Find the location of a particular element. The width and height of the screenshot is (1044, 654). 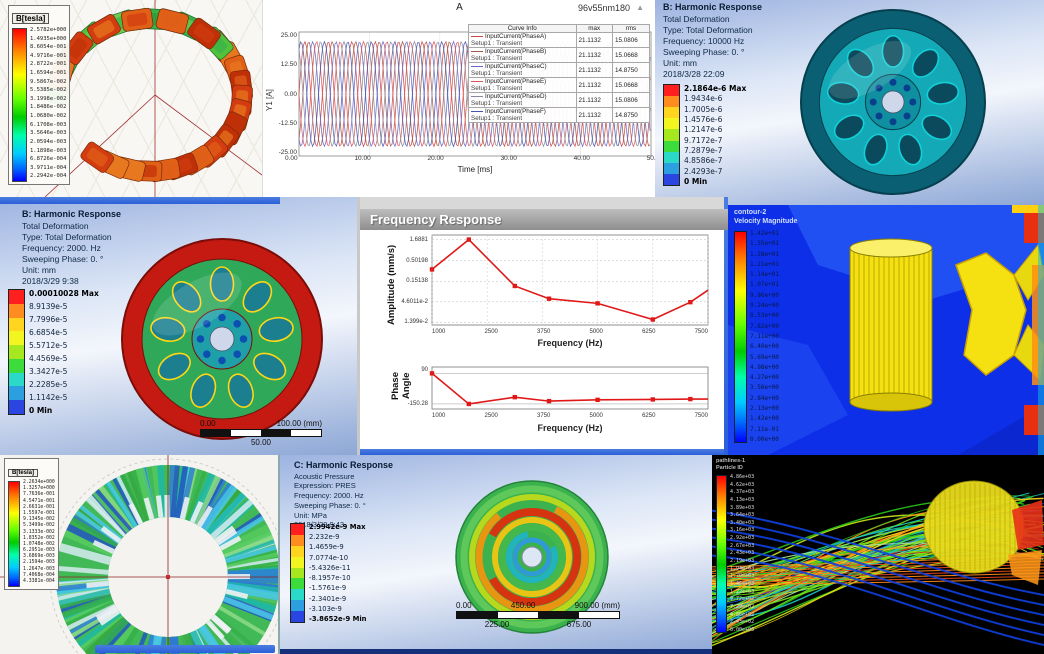

legend-value: 2.2285e-5 is located at coordinates (48, 384).